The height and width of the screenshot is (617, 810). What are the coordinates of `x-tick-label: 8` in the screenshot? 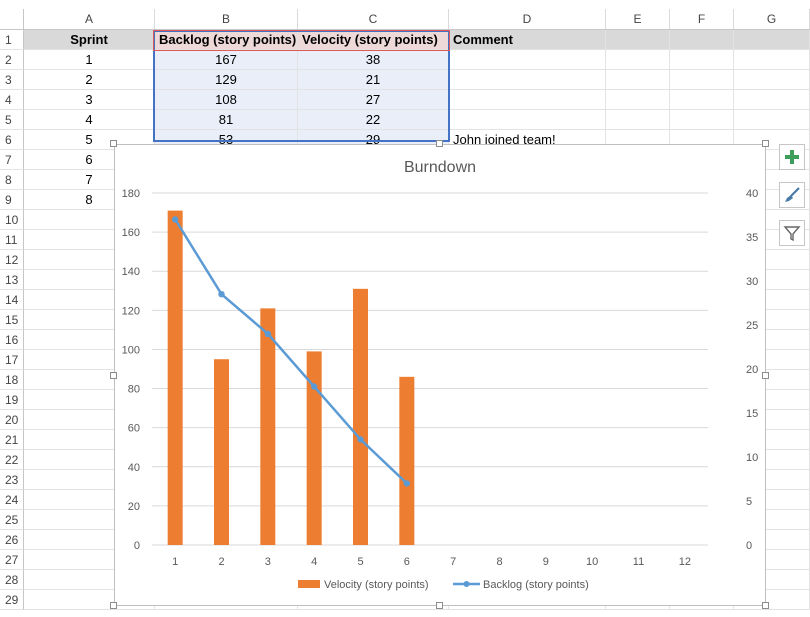 It's located at (499, 562).